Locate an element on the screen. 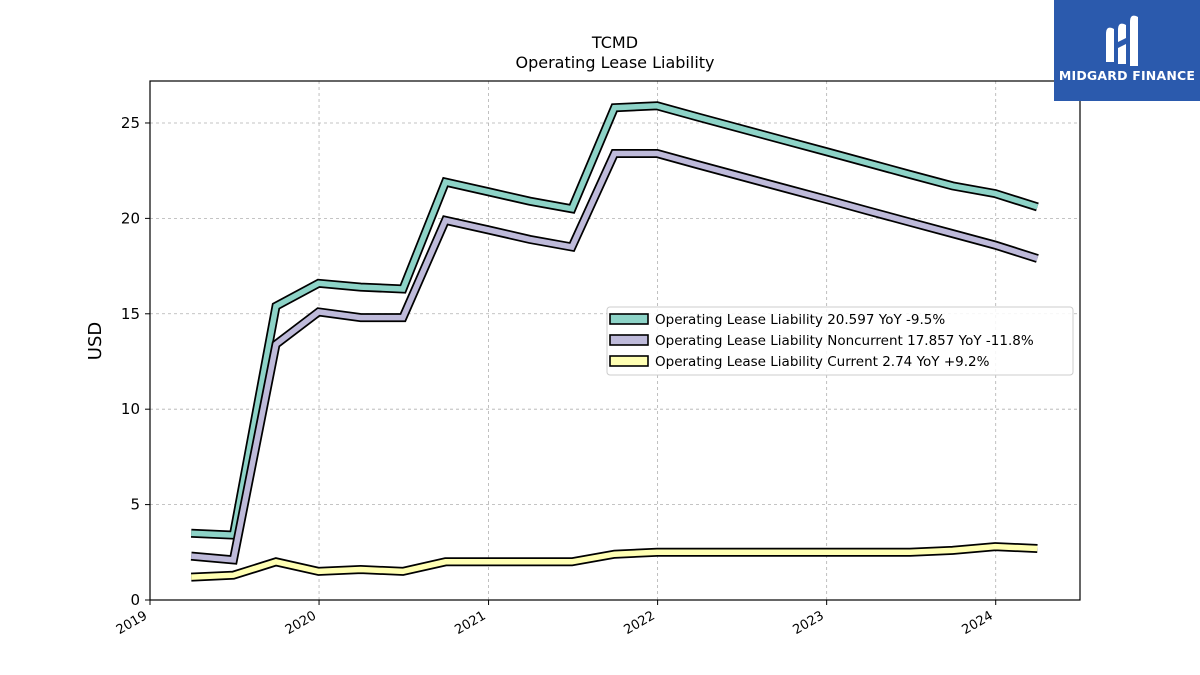 This screenshot has height=675, width=1200. y-tick-label: 5 is located at coordinates (135, 505).